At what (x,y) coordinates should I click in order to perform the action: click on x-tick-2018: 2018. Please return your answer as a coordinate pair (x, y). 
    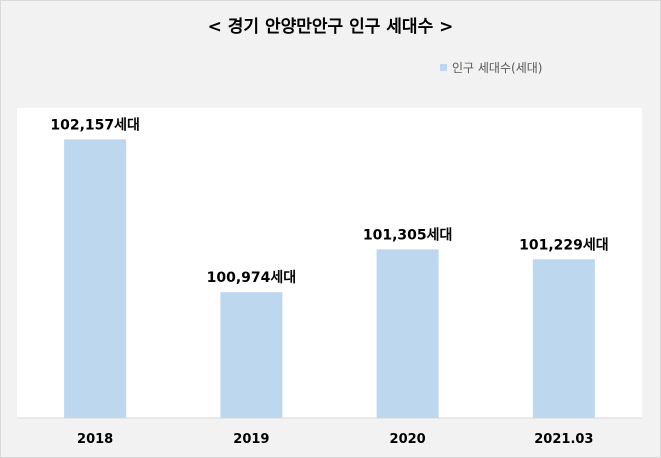
    Looking at the image, I should click on (95, 439).